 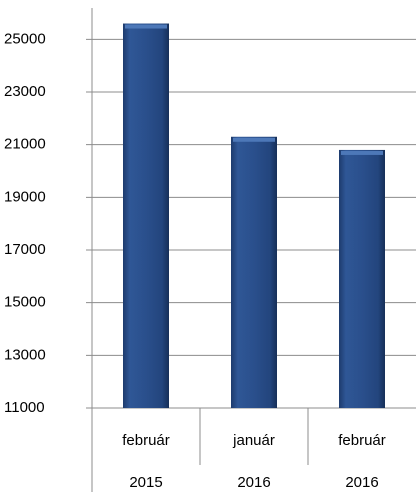 I want to click on y-tick-label: 23000, so click(x=25, y=91).